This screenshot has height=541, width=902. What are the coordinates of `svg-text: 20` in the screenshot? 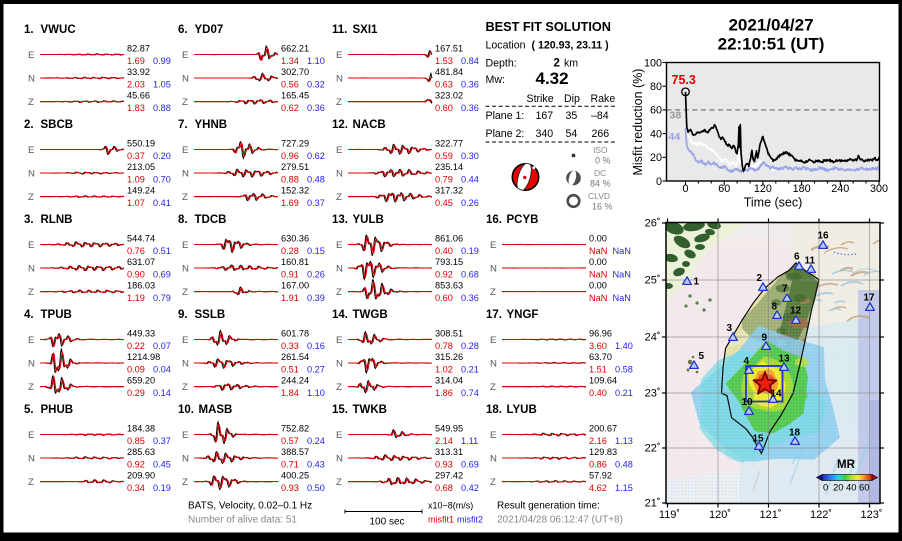 It's located at (656, 158).